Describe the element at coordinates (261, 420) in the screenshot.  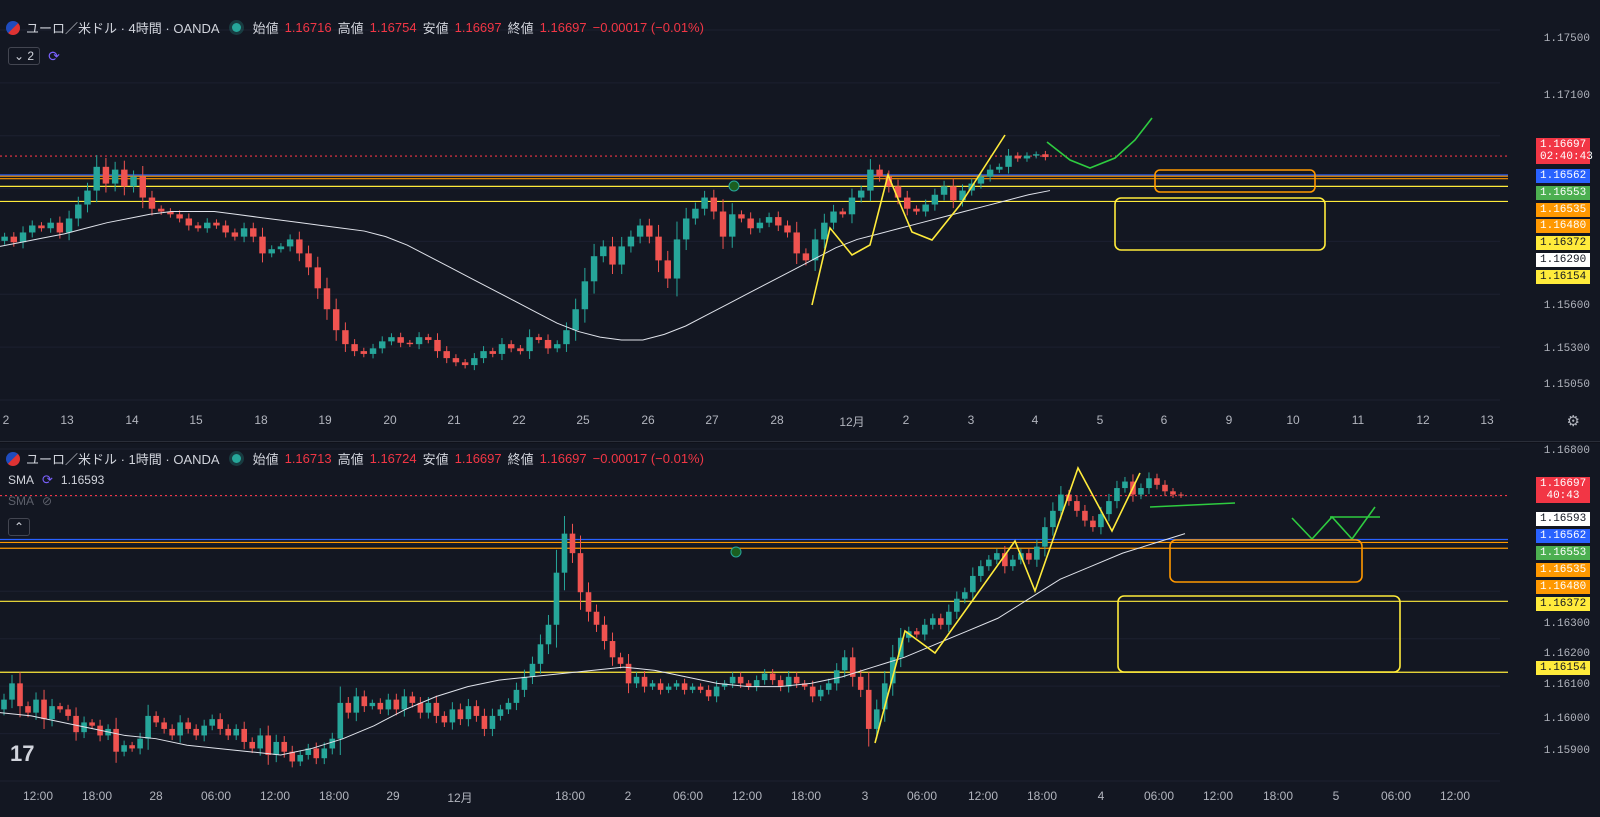
I see `time-axis-label: 18` at that location.